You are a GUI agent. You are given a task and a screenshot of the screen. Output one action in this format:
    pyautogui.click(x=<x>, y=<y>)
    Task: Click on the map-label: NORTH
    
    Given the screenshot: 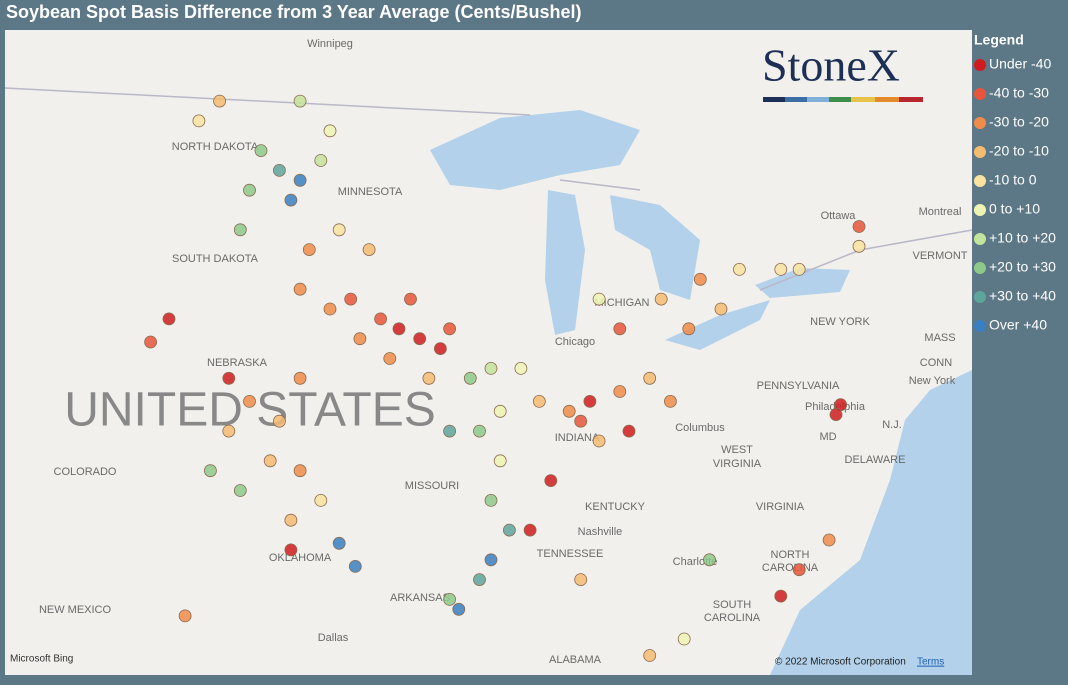 What is the action you would take?
    pyautogui.click(x=790, y=555)
    